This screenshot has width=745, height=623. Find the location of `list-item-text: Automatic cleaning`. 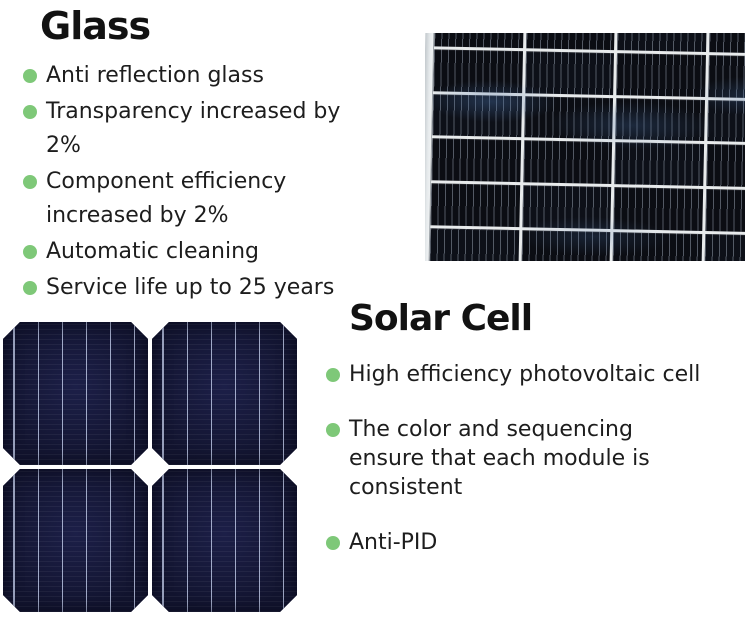

list-item-text: Automatic cleaning is located at coordinates (153, 251).